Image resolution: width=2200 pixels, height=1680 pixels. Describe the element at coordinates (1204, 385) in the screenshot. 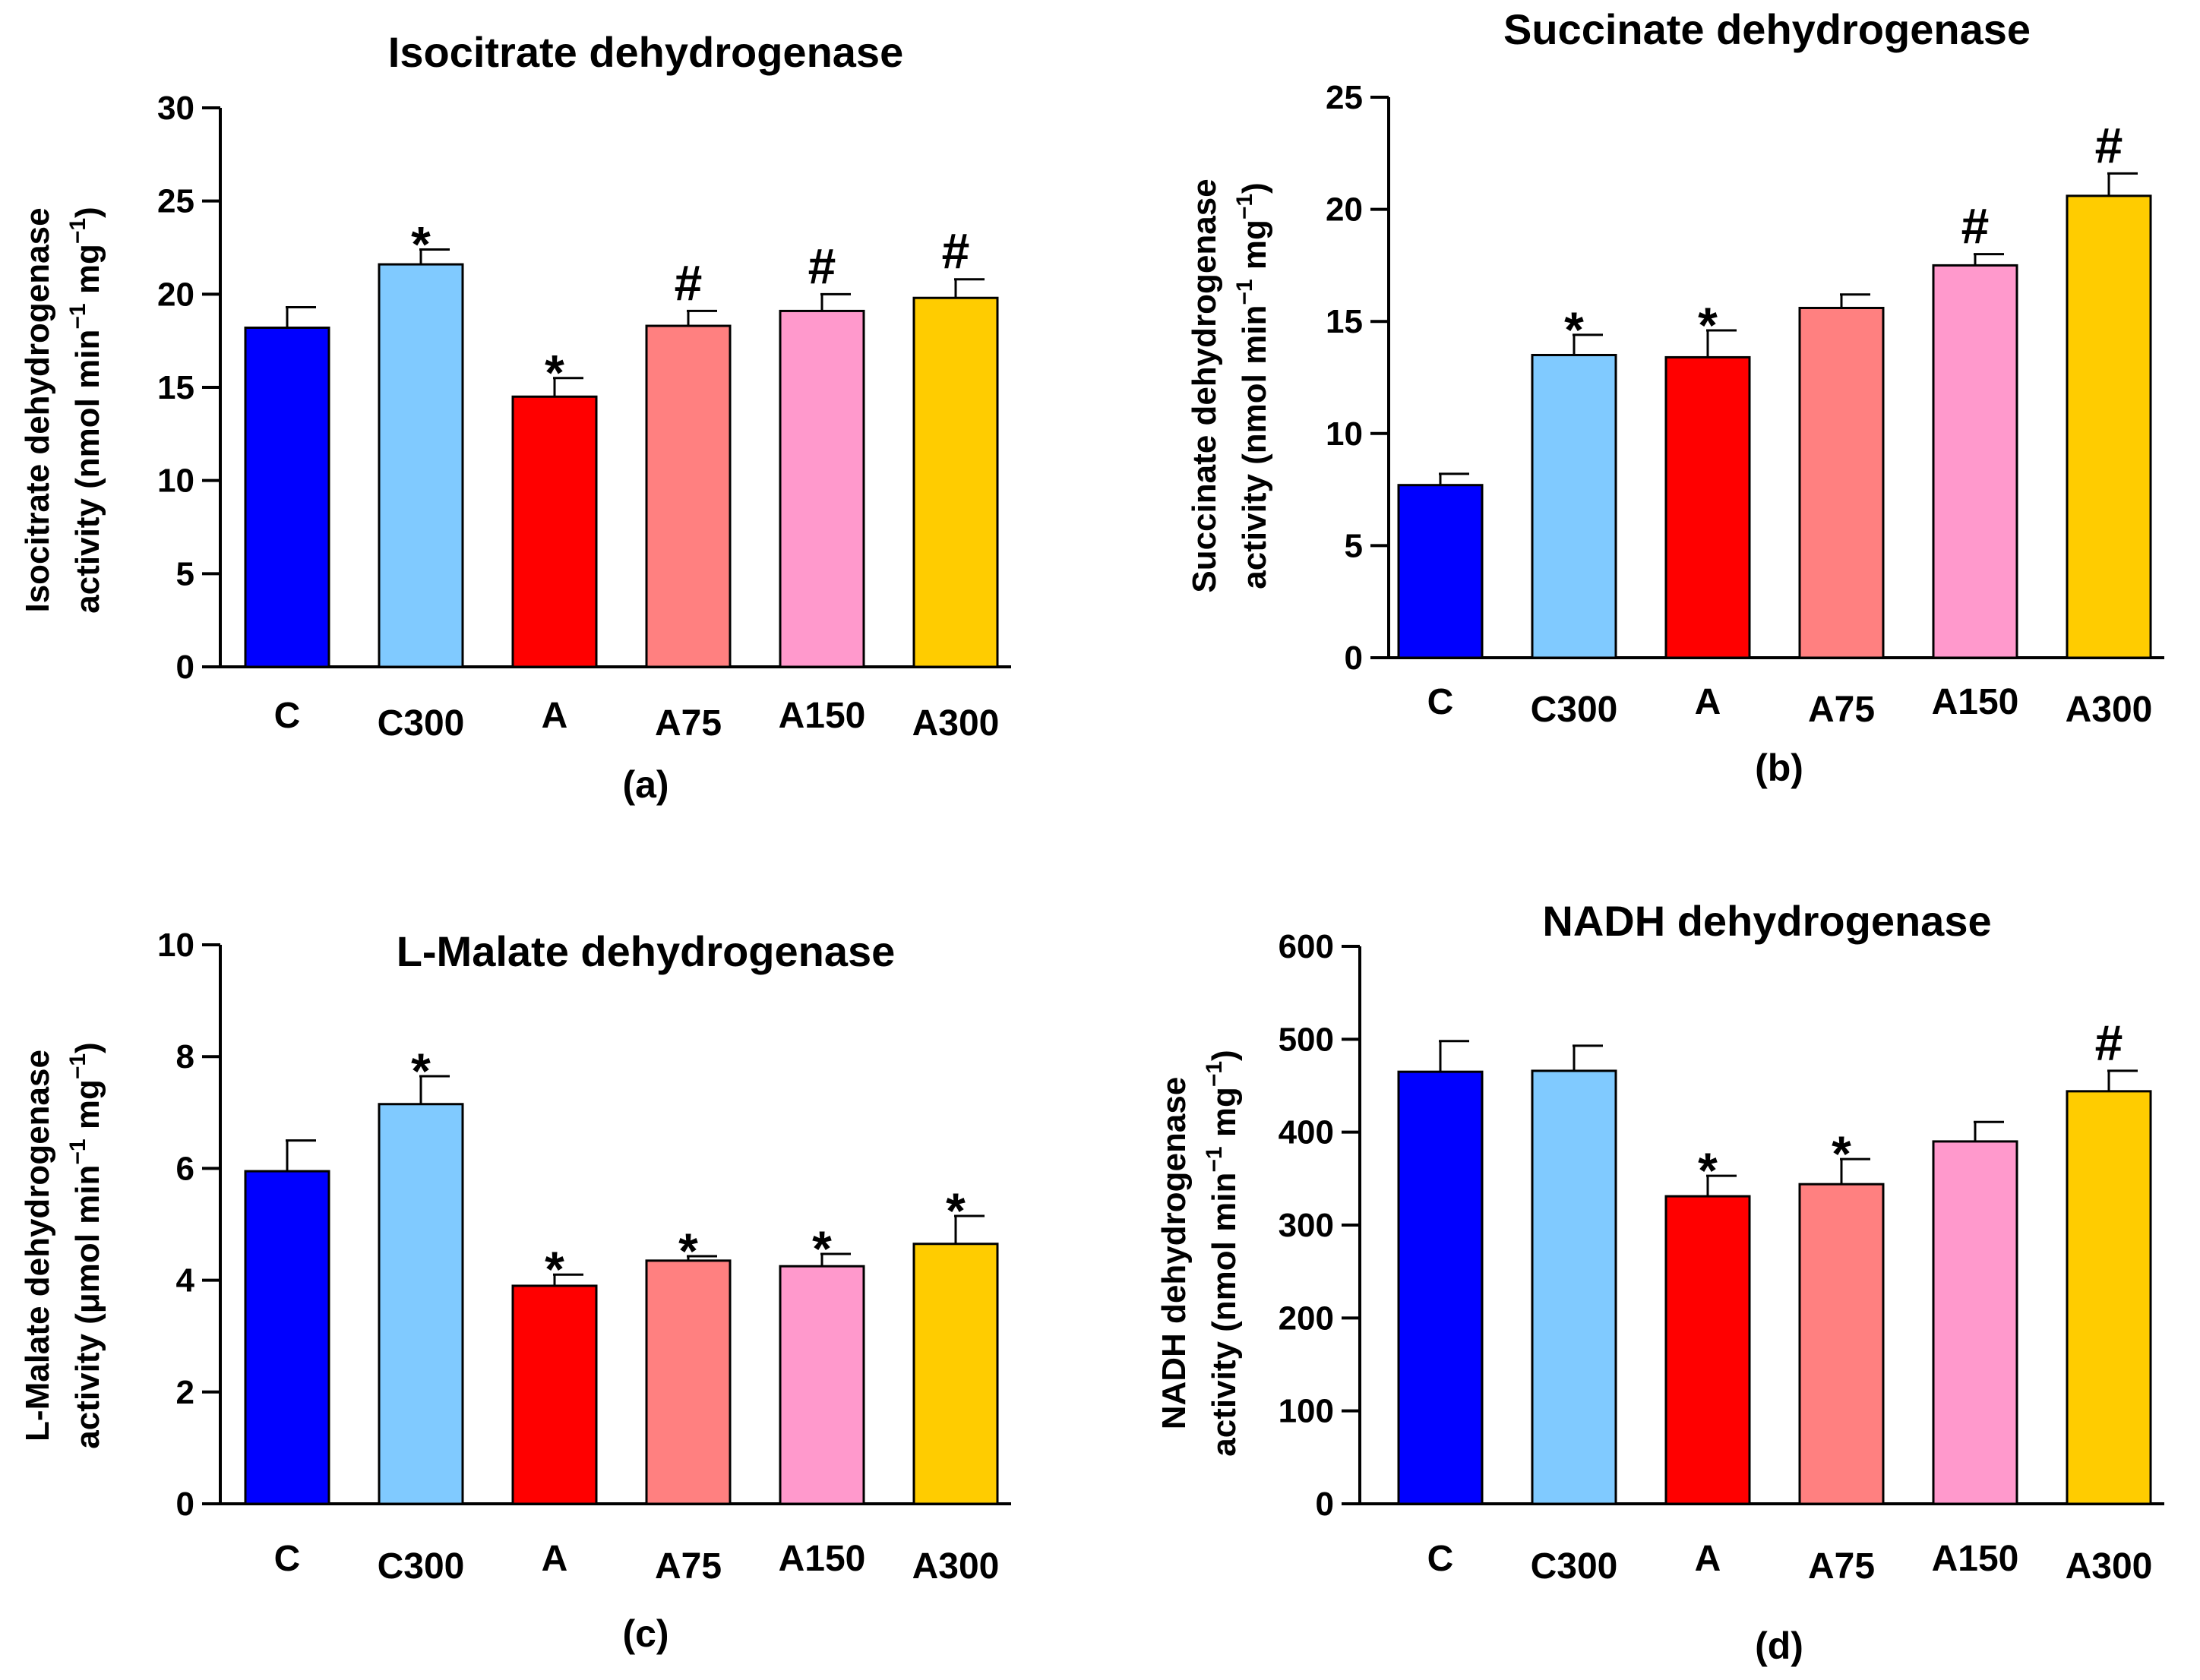

I see `y-axis-label-line-1: Succinate dehydrogenase` at that location.